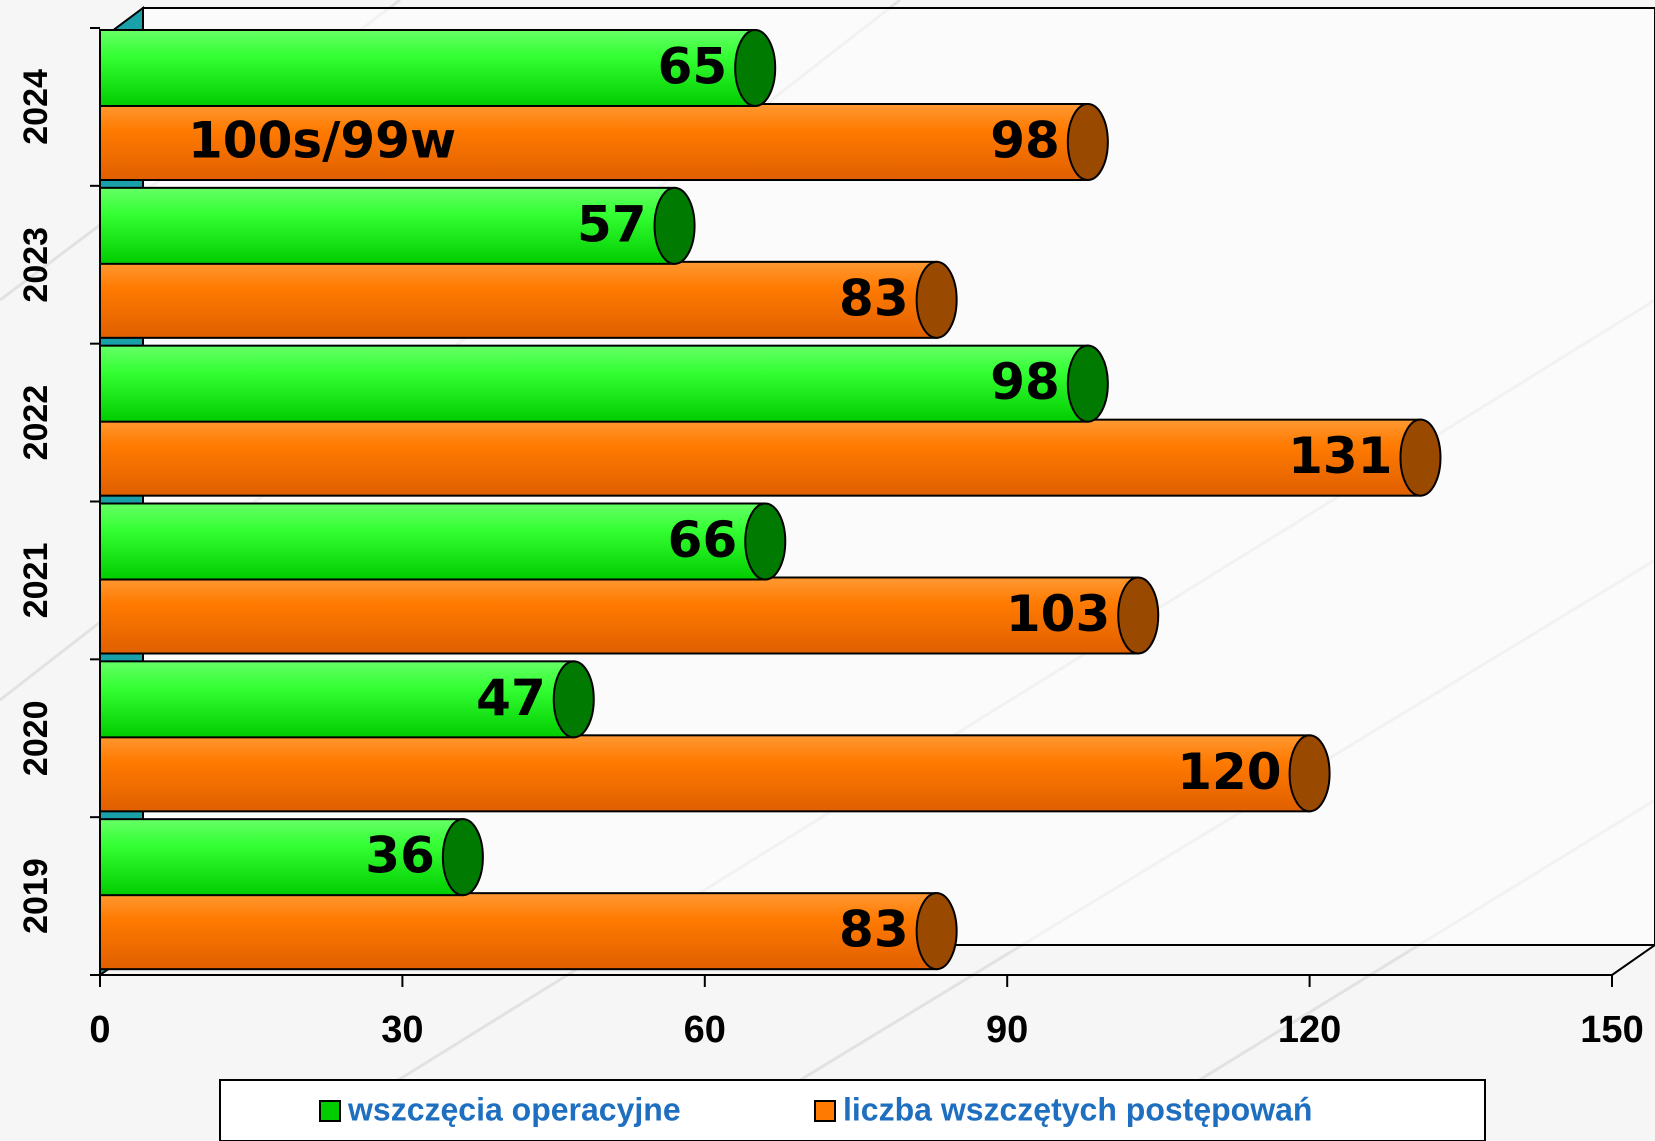 This screenshot has width=1655, height=1141. Describe the element at coordinates (99, 1030) in the screenshot. I see `x-tick-label: 0` at that location.